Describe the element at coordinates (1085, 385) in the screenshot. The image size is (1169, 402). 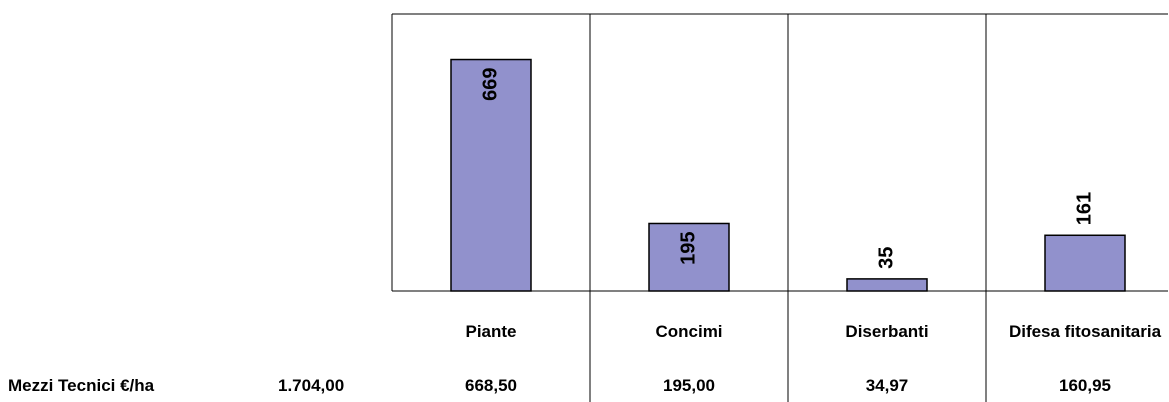
I see `table-cell: 160,95` at that location.